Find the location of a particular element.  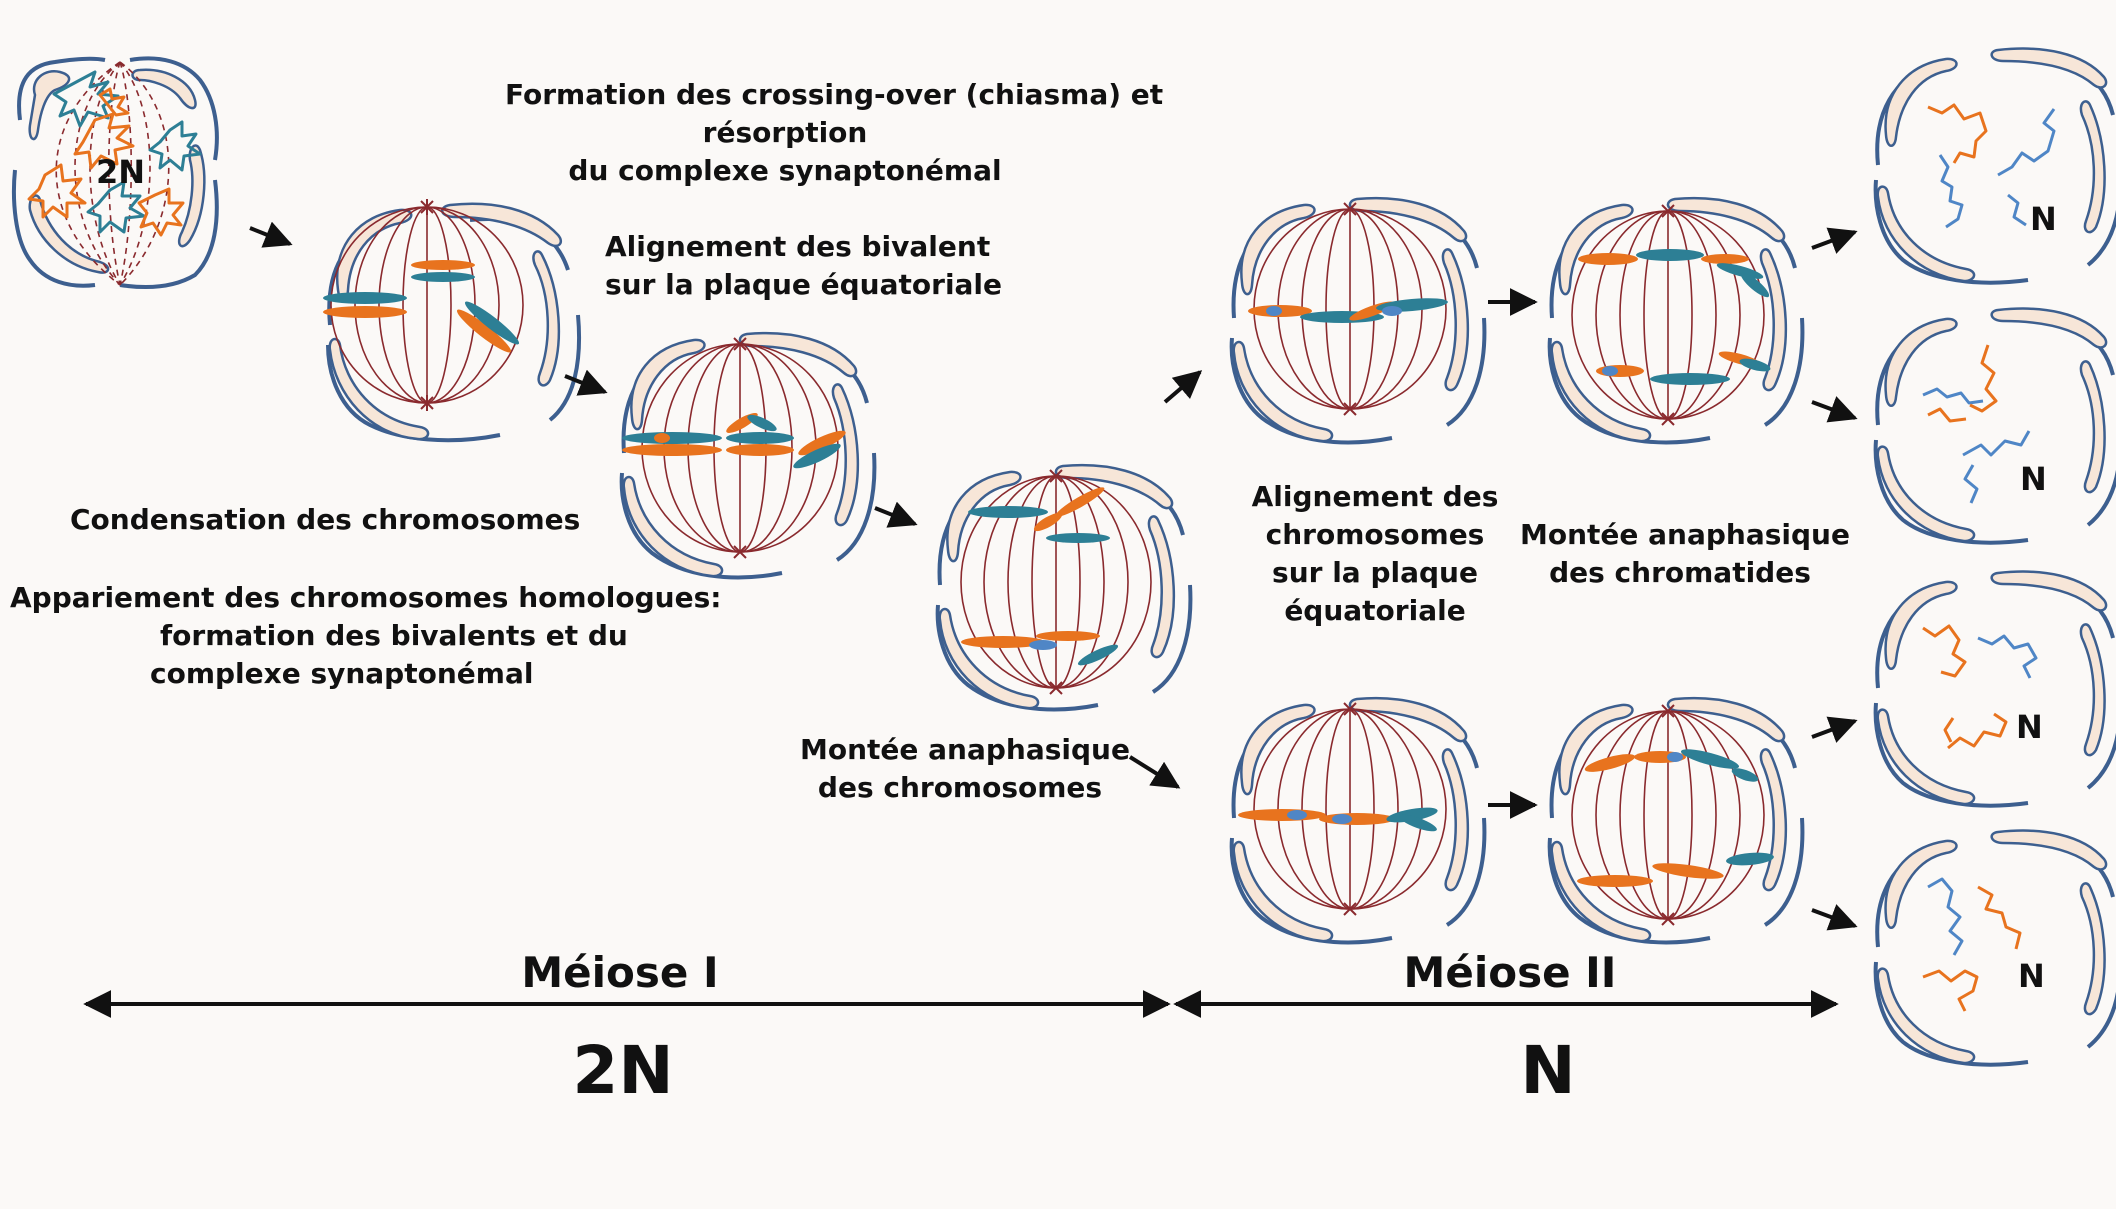

label-ploidy-2n: 2N is located at coordinates (623, 1070).